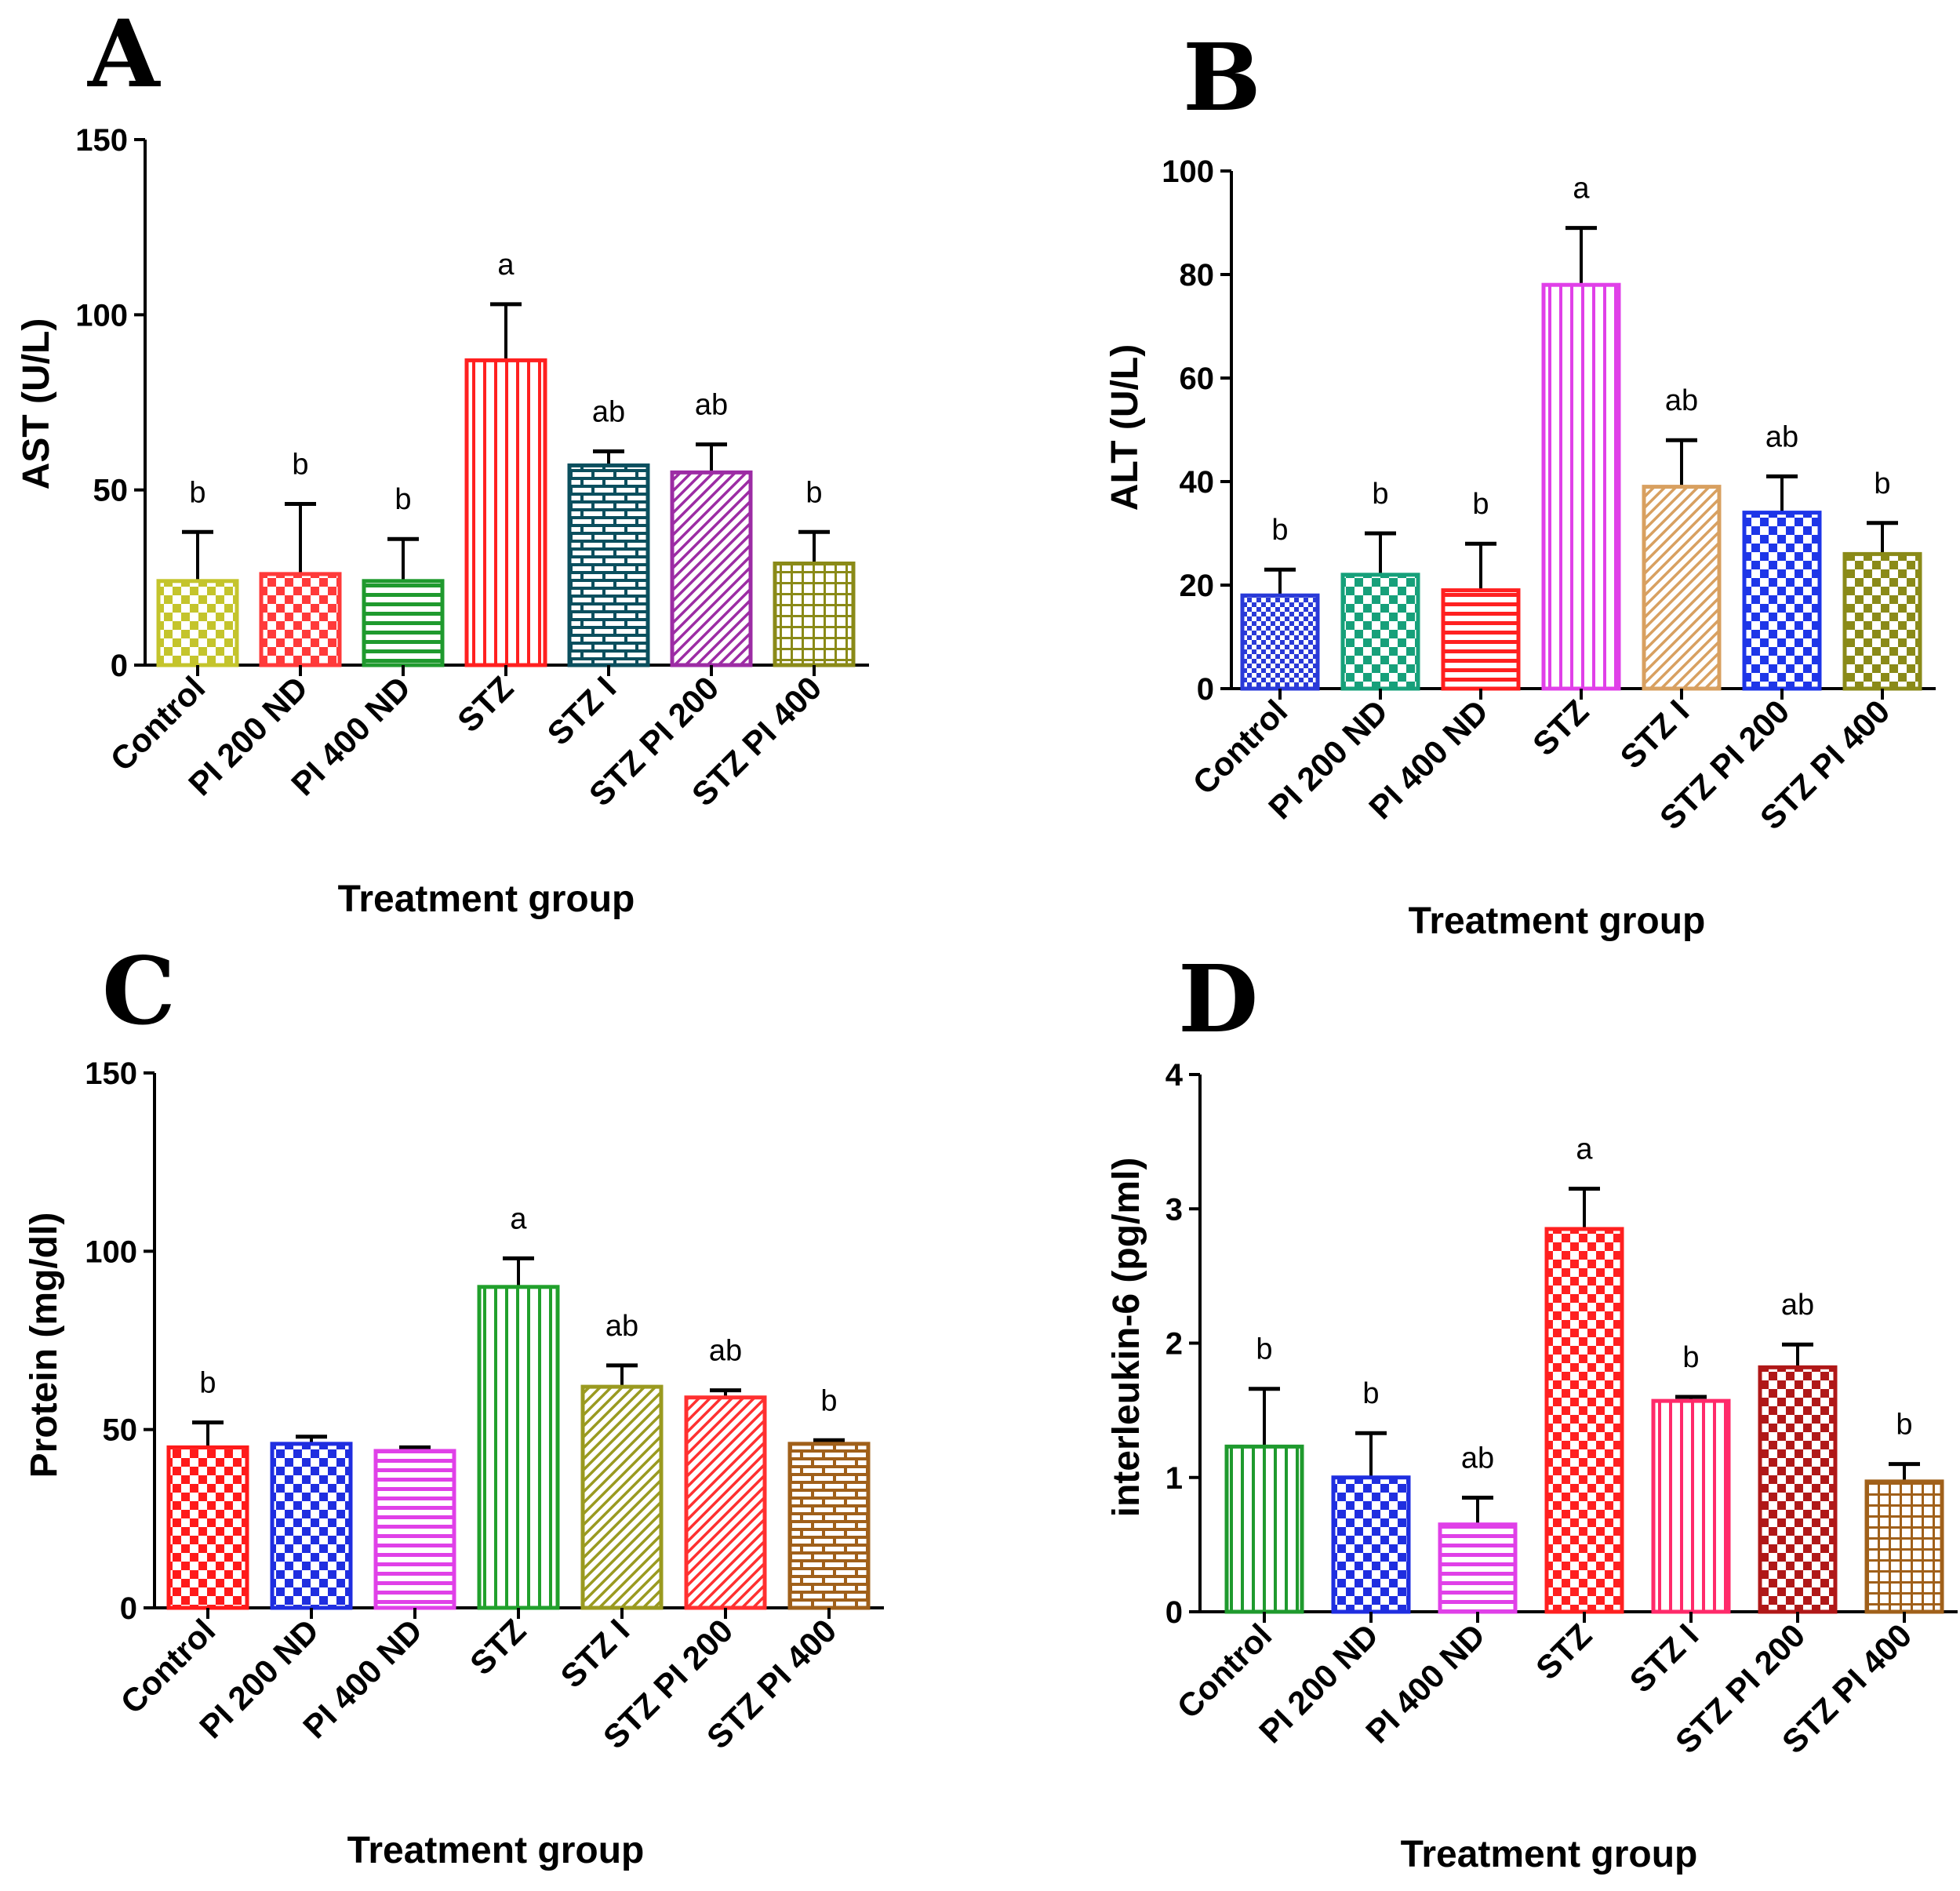 The height and width of the screenshot is (1891, 1960). What do you see at coordinates (124, 54) in the screenshot?
I see `panel-letter-a: A` at bounding box center [124, 54].